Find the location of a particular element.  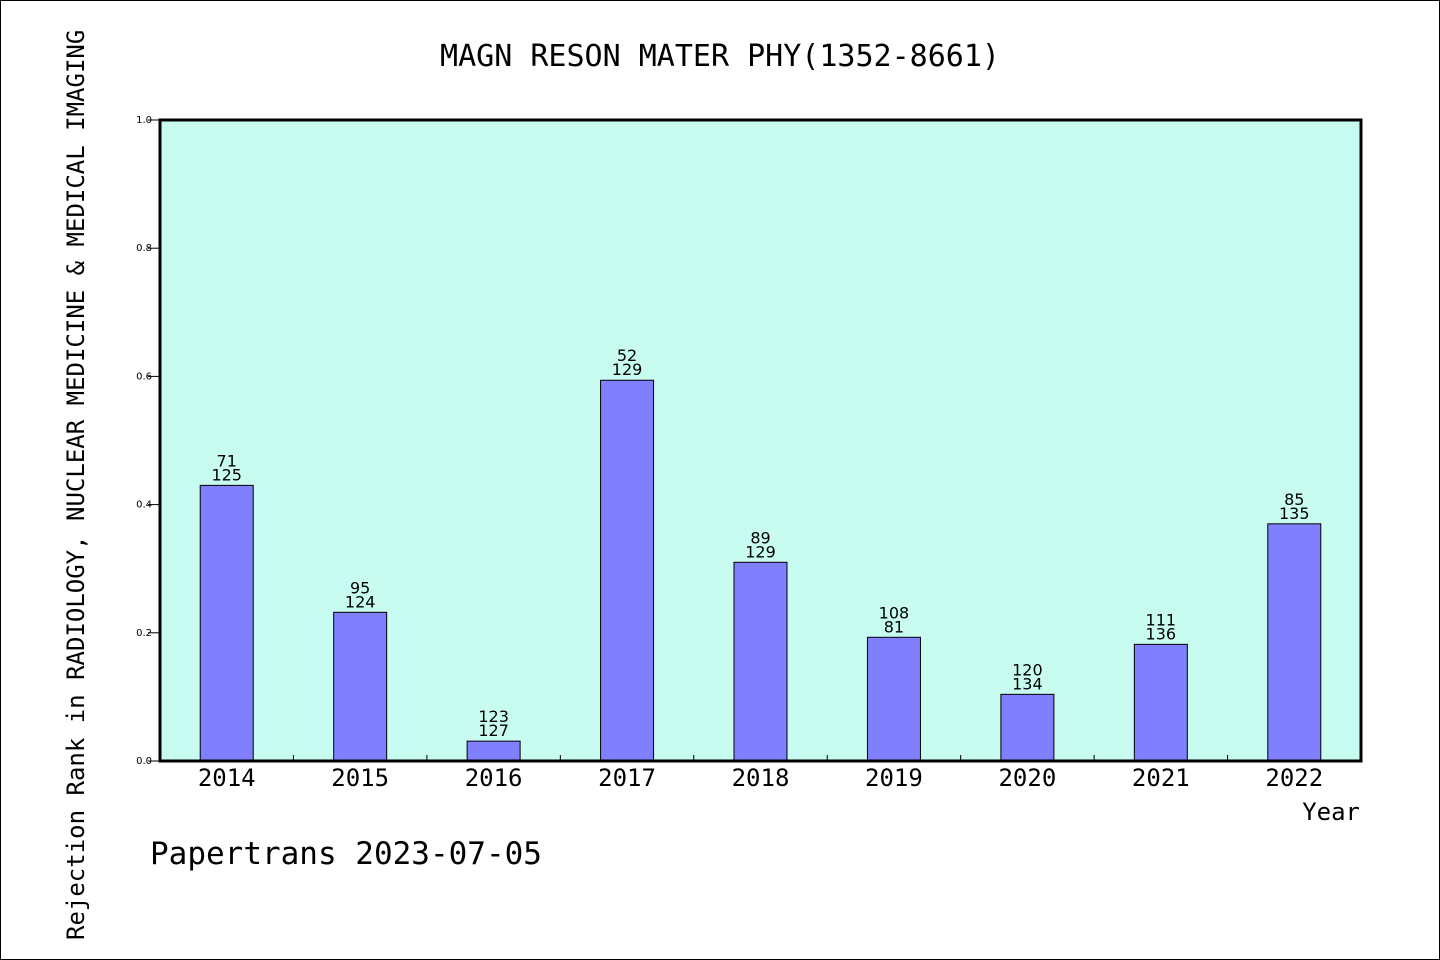

x-tick-label: 2016 is located at coordinates (494, 778).